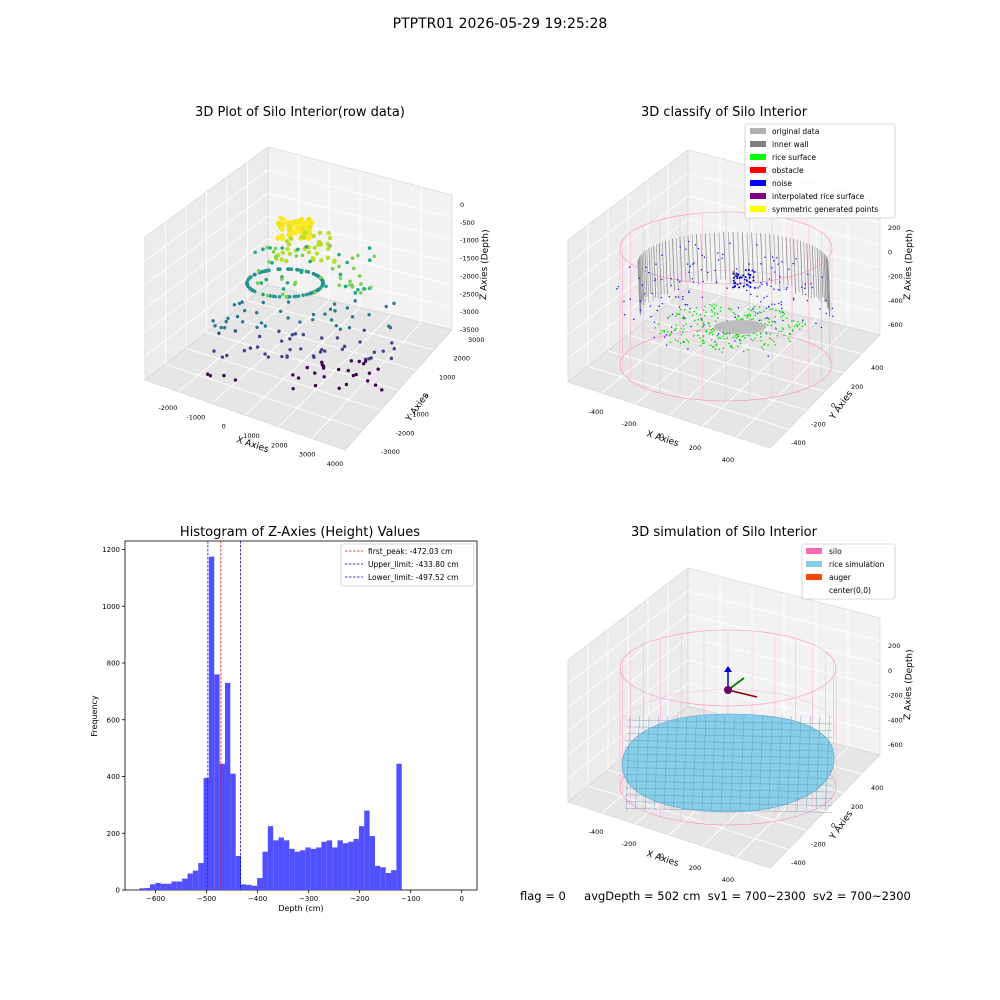 This screenshot has height=1000, width=1000. What do you see at coordinates (300, 532) in the screenshot?
I see `chart-title-histogram: Histogram of Z-Axies (Height) Values` at bounding box center [300, 532].